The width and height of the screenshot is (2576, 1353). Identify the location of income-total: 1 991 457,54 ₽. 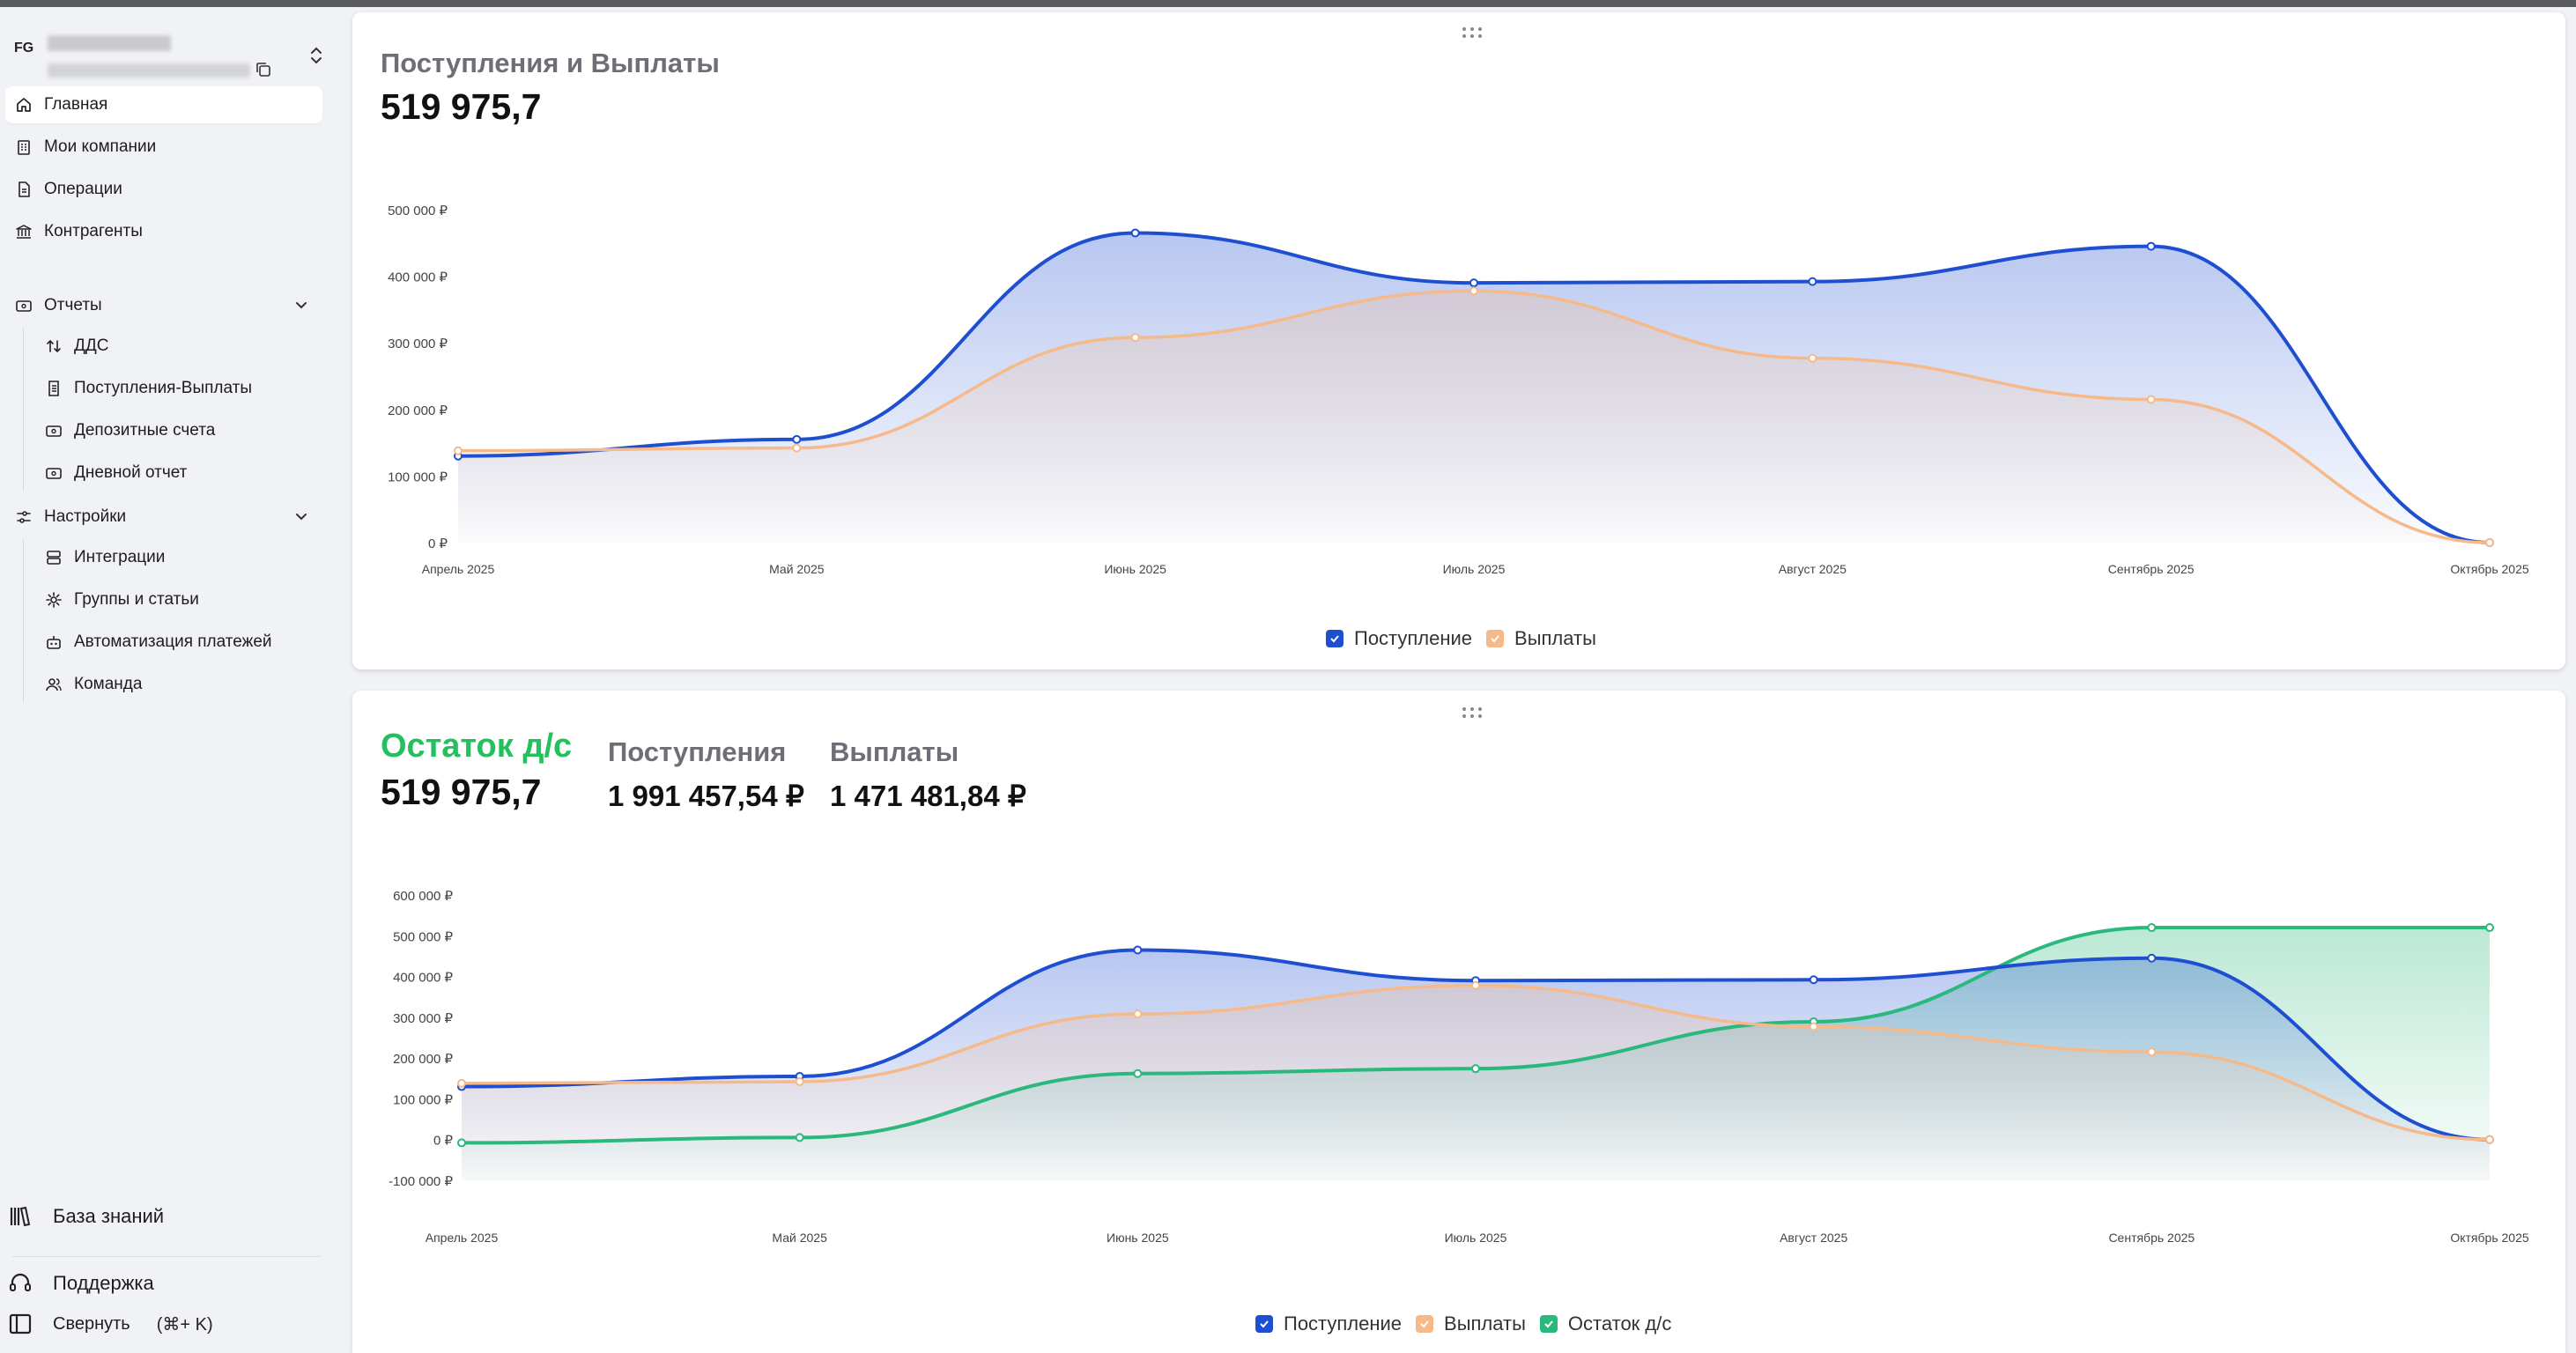
(706, 796).